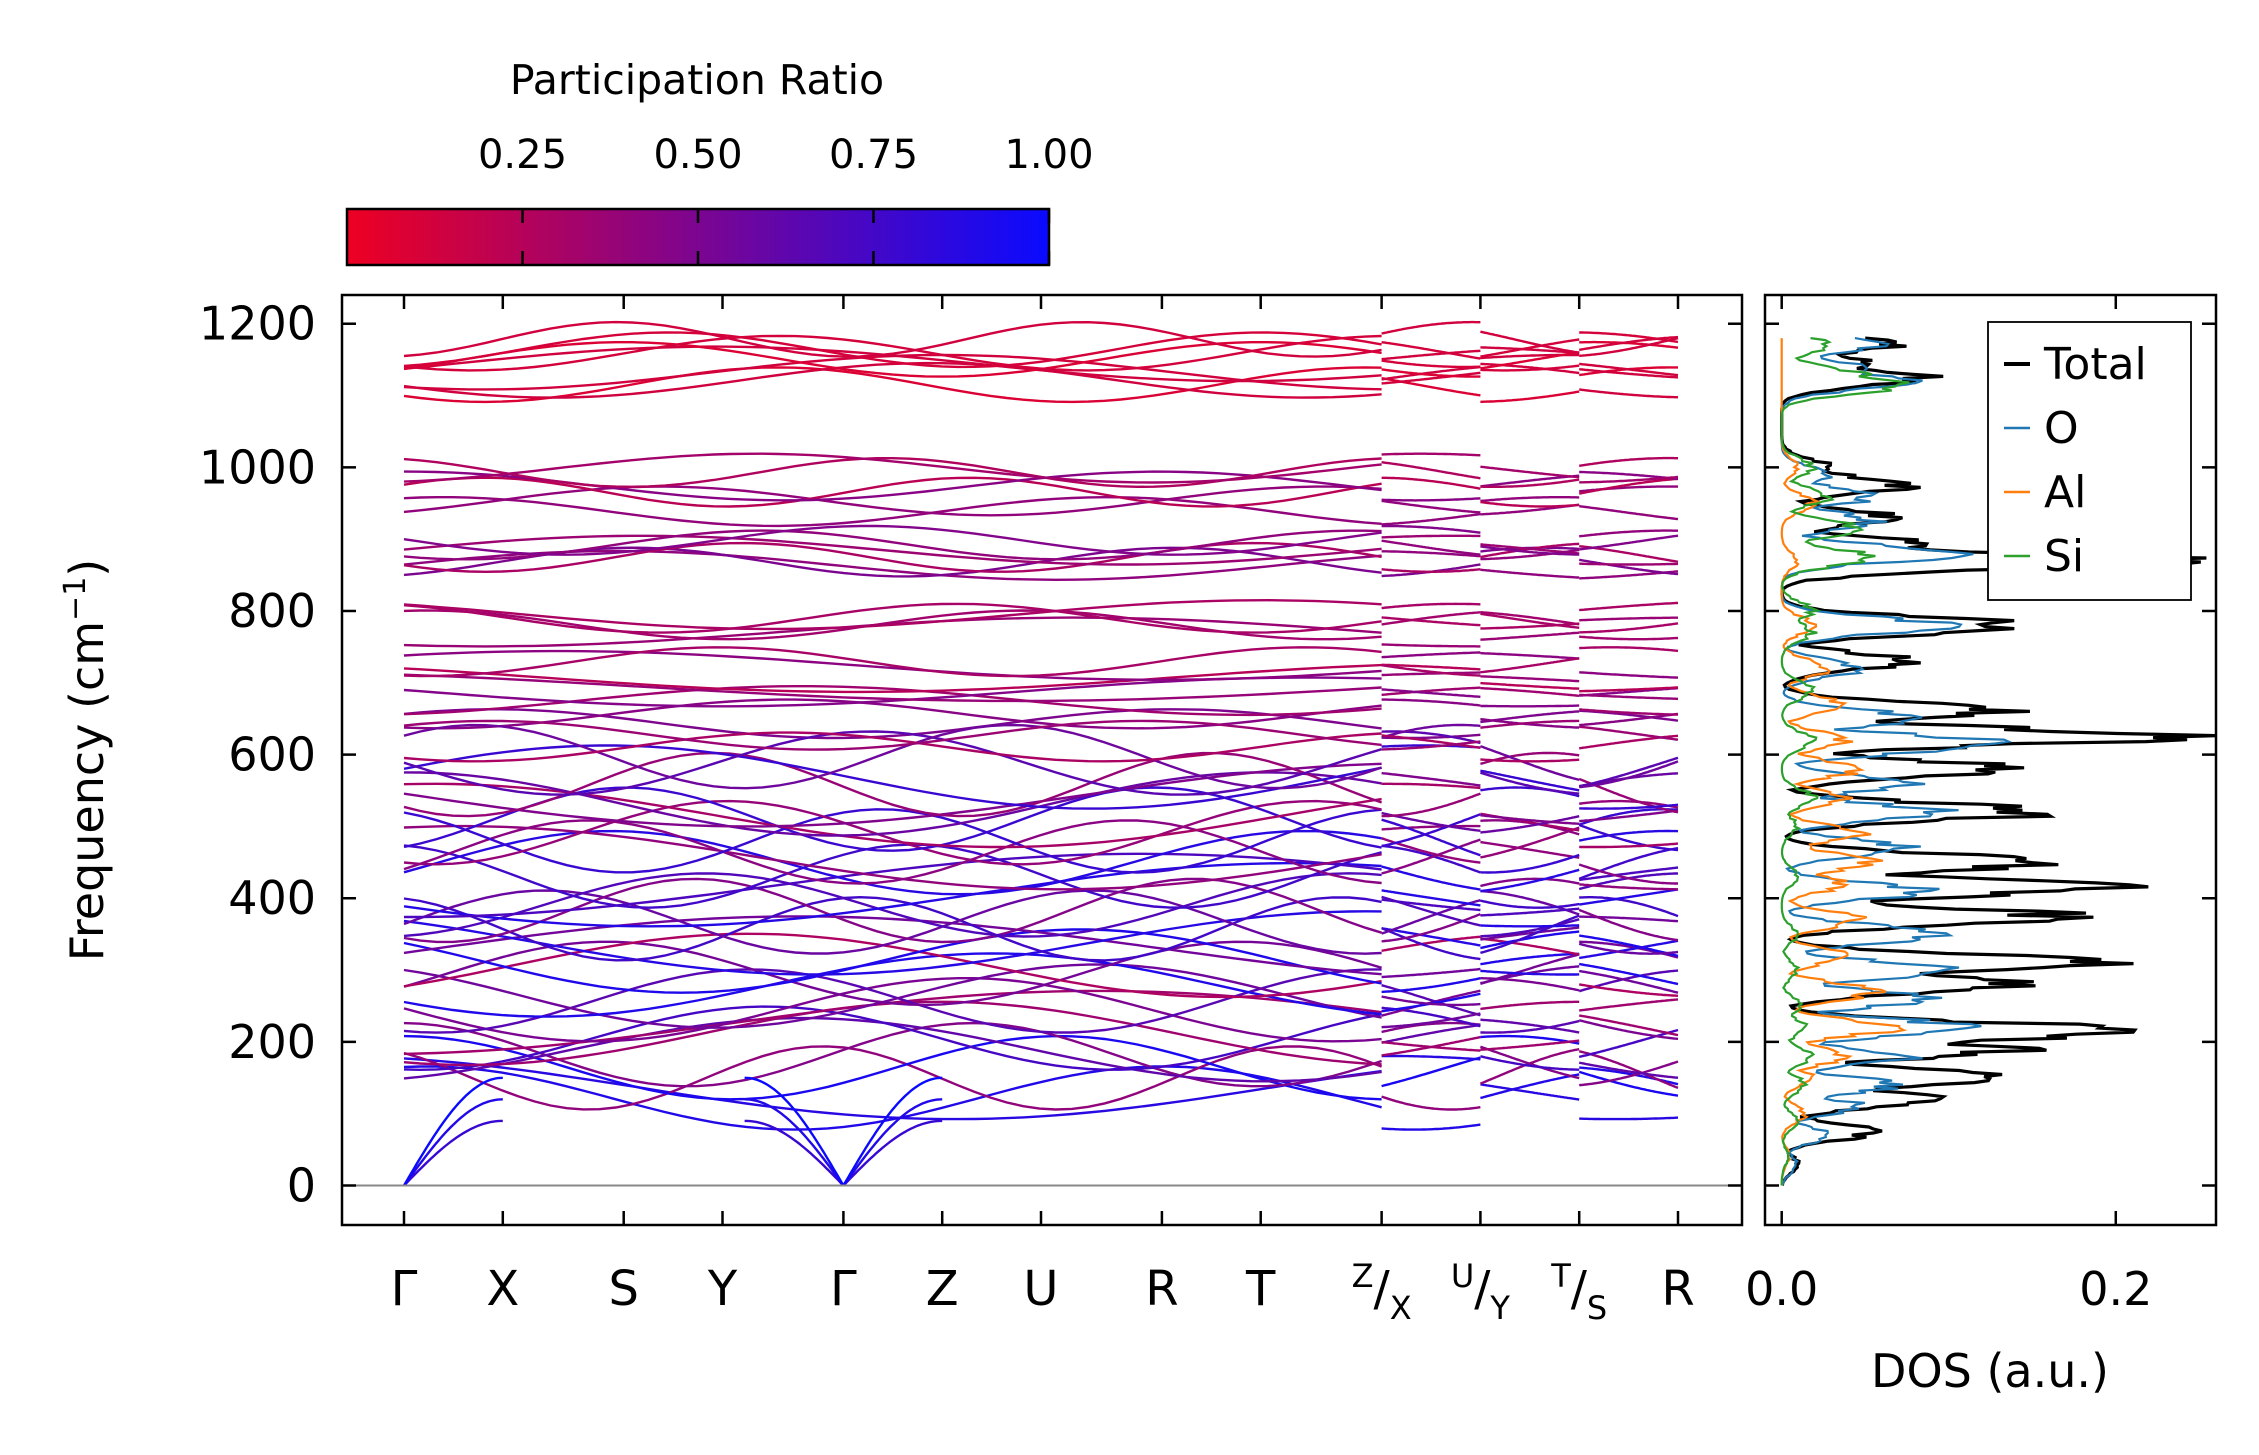  Describe the element at coordinates (272, 898) in the screenshot. I see `y-tick-label: 400` at that location.